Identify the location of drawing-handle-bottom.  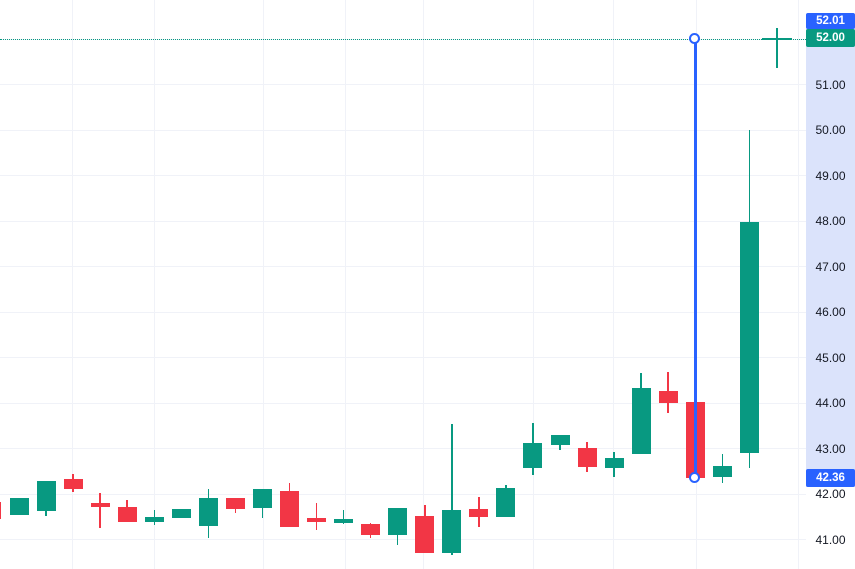
(695, 477).